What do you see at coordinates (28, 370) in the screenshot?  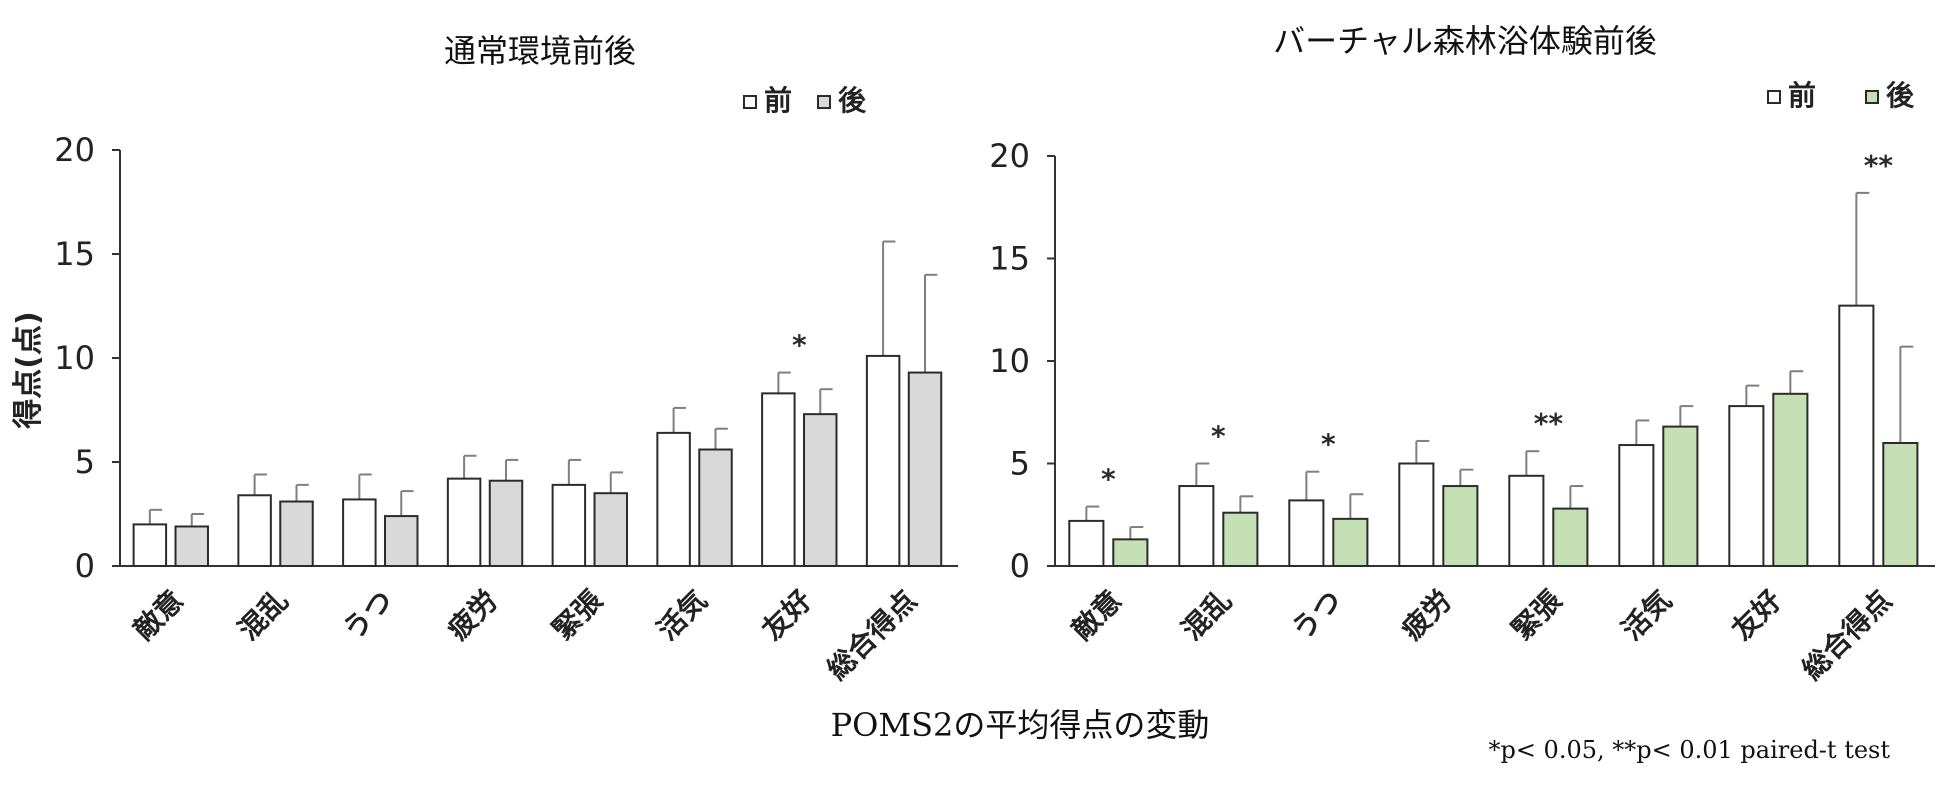 I see `y-axis-label: 得点(点)` at bounding box center [28, 370].